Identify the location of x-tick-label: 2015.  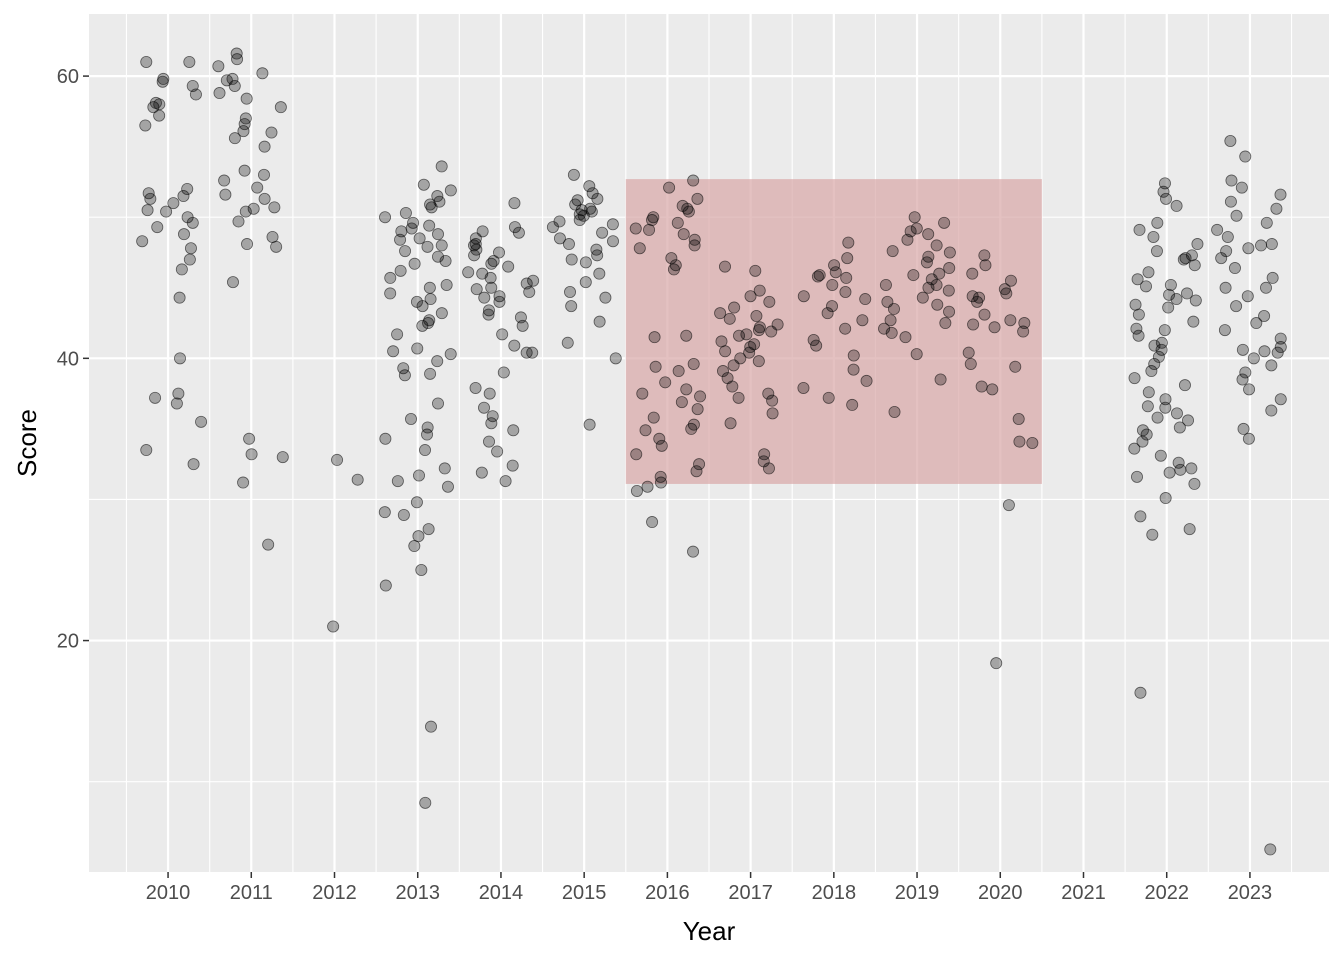
(584, 893).